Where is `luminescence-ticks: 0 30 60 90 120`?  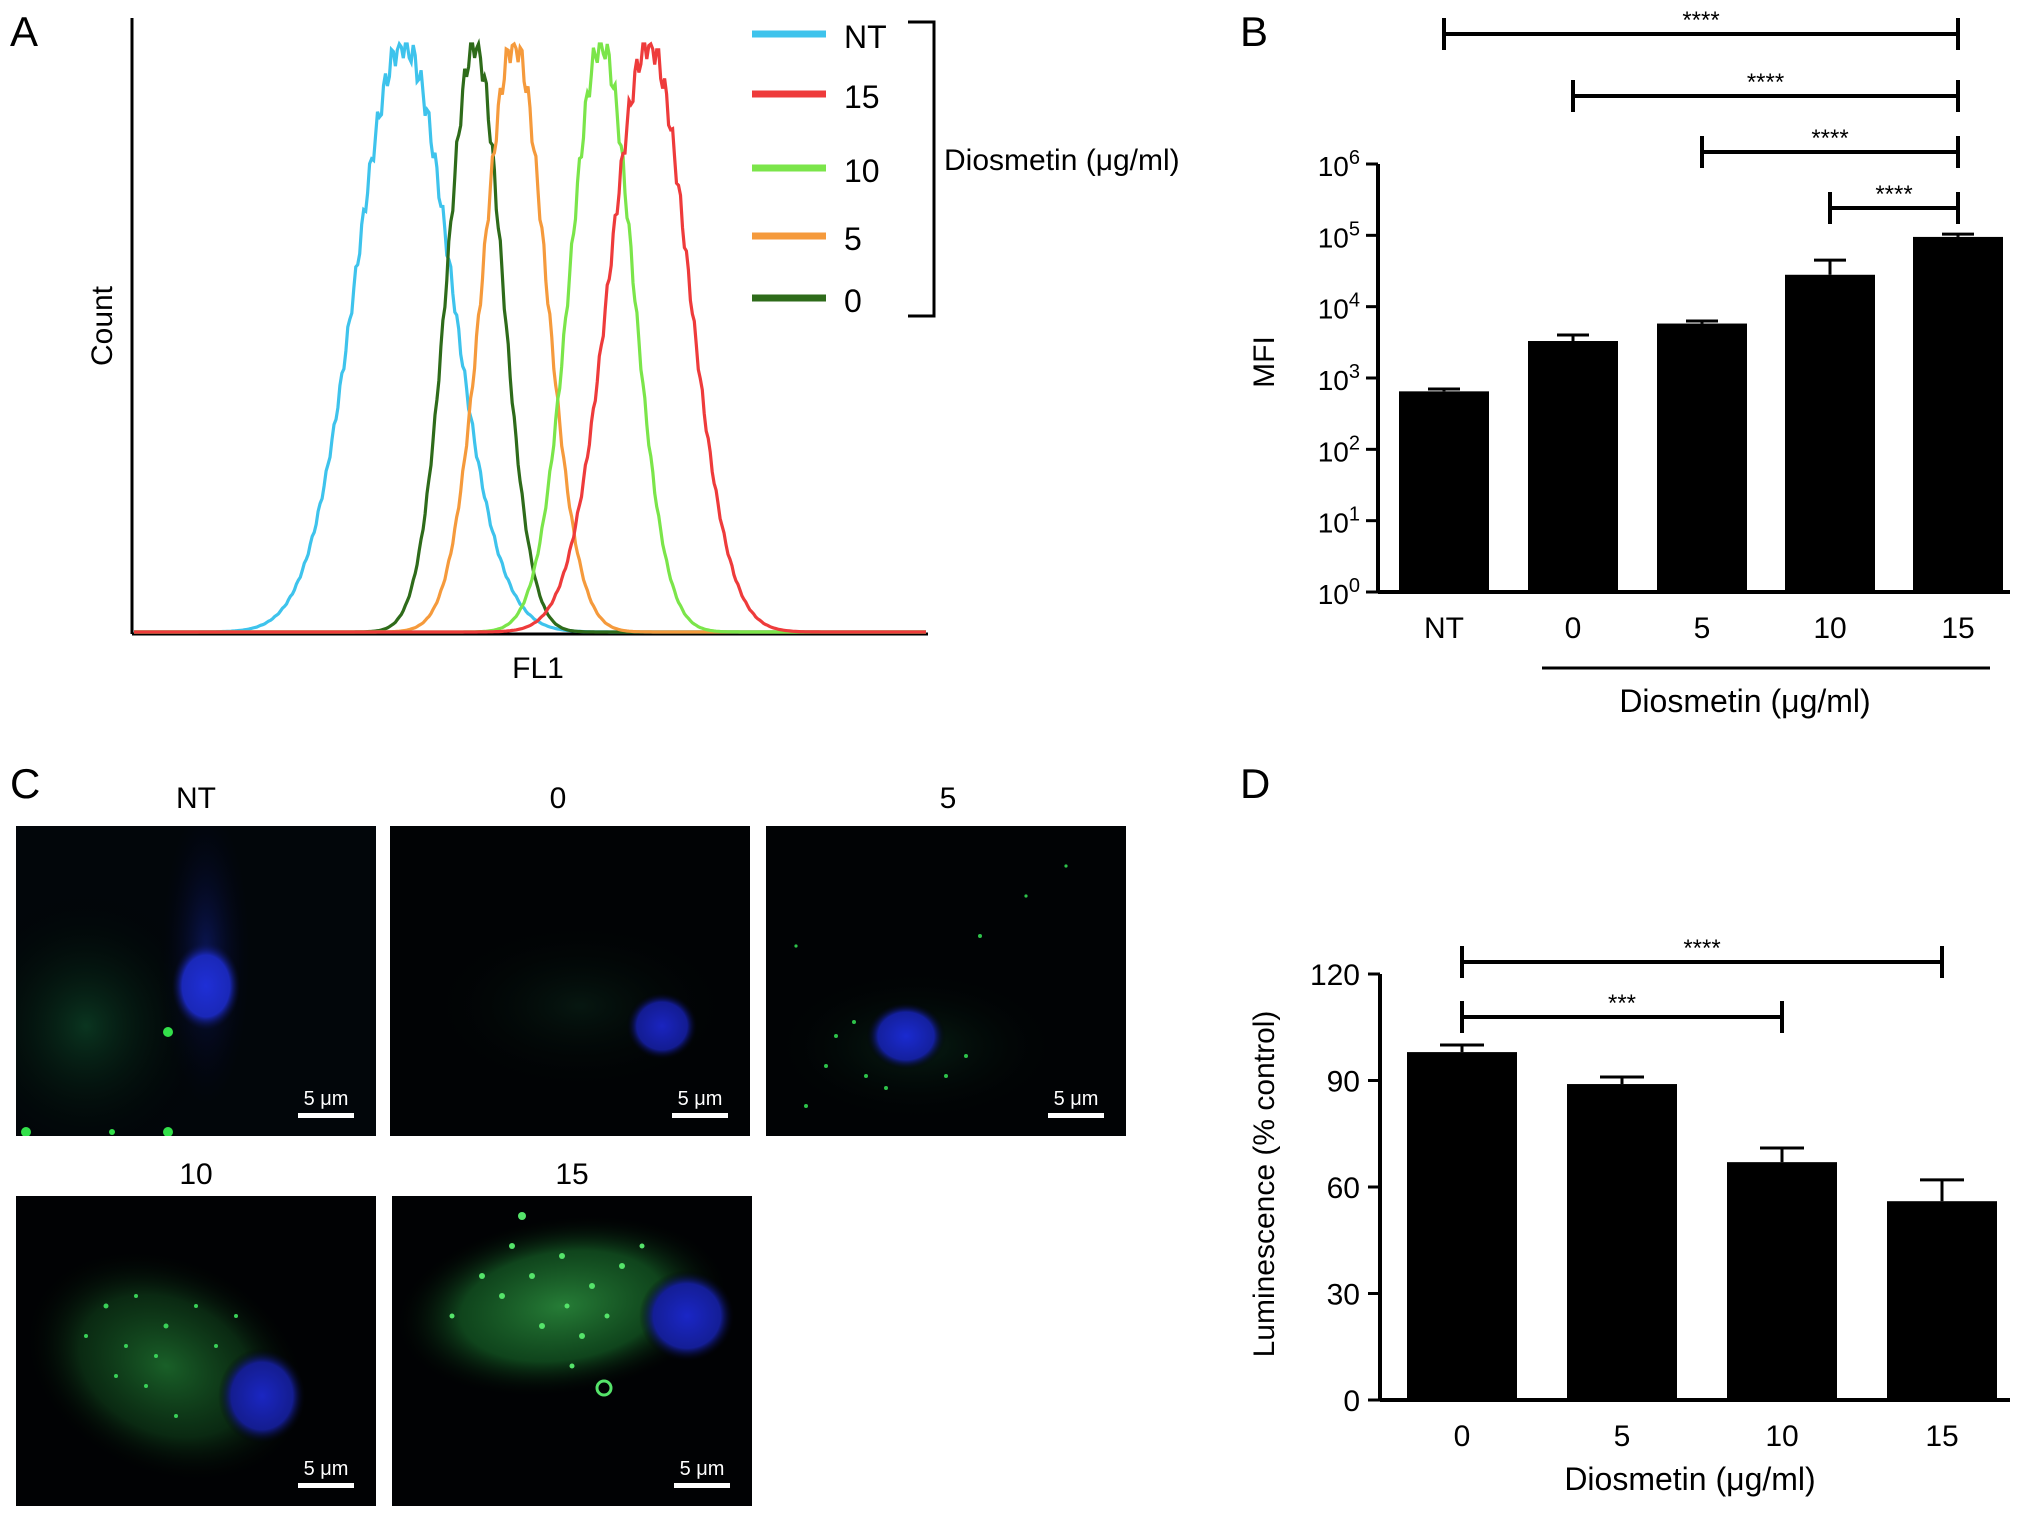 luminescence-ticks: 0 30 60 90 120 is located at coordinates (1345, 1188).